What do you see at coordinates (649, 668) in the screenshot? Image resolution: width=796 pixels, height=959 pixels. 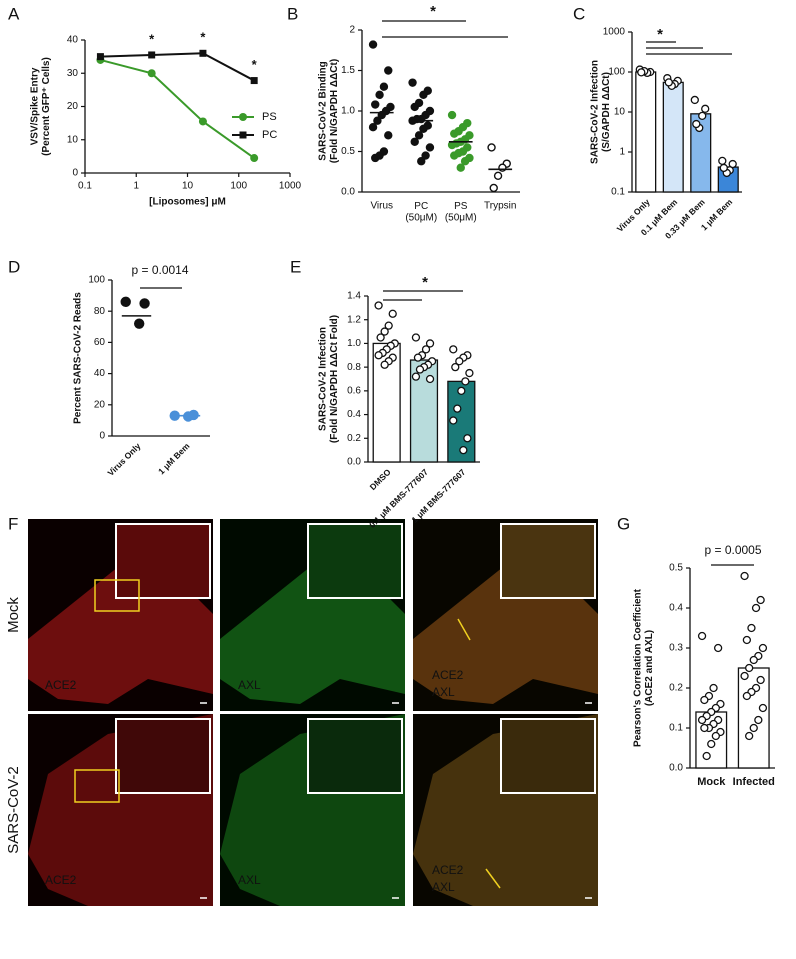 I see `text-line: (ACE2 and AXL)` at bounding box center [649, 668].